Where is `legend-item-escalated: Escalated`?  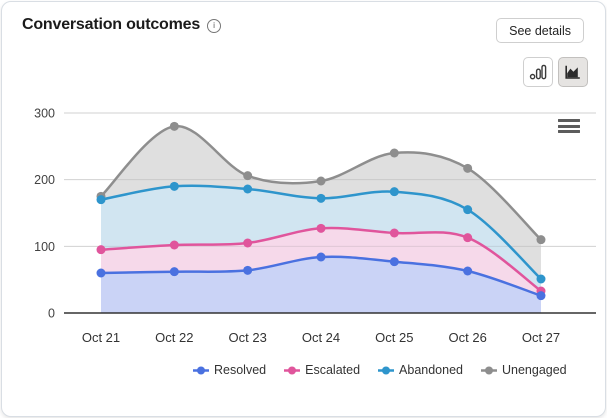
legend-item-escalated: Escalated is located at coordinates (322, 370).